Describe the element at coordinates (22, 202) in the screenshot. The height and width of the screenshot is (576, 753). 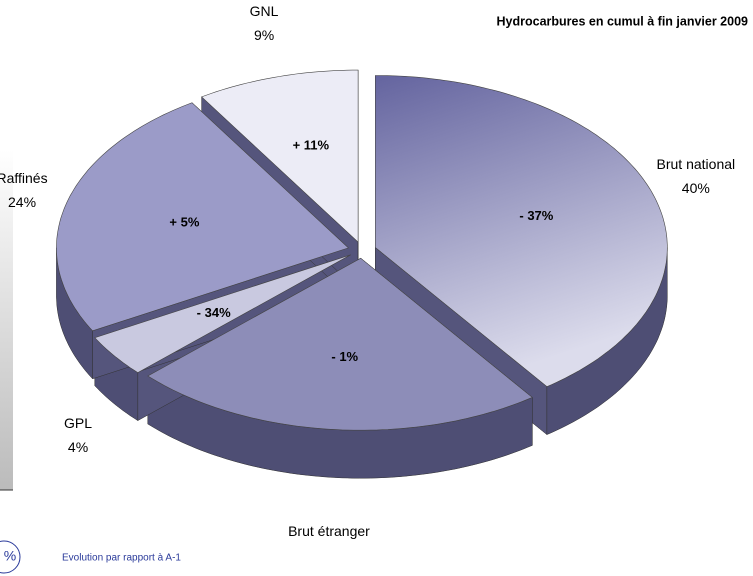
I see `value-label: 24%` at that location.